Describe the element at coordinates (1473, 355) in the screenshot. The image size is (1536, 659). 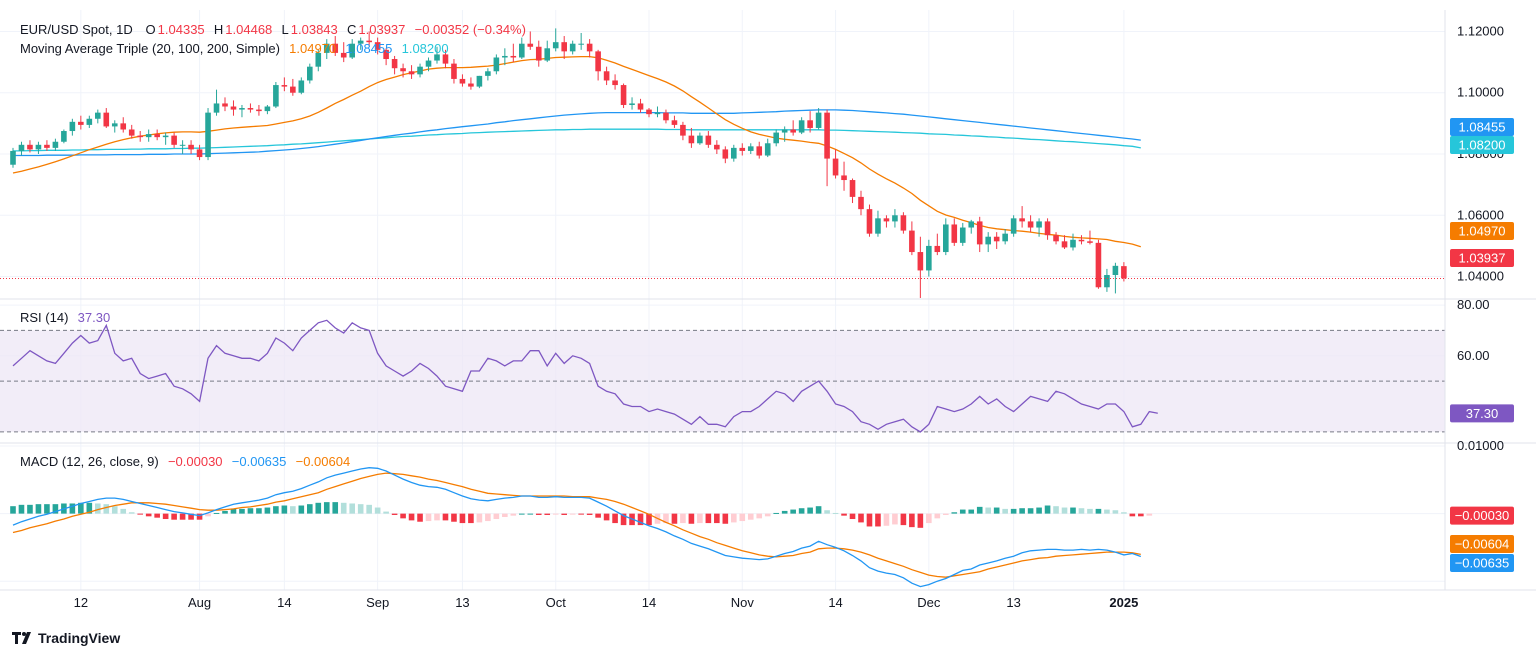
I see `rsi-axis-tick: 60.00` at that location.